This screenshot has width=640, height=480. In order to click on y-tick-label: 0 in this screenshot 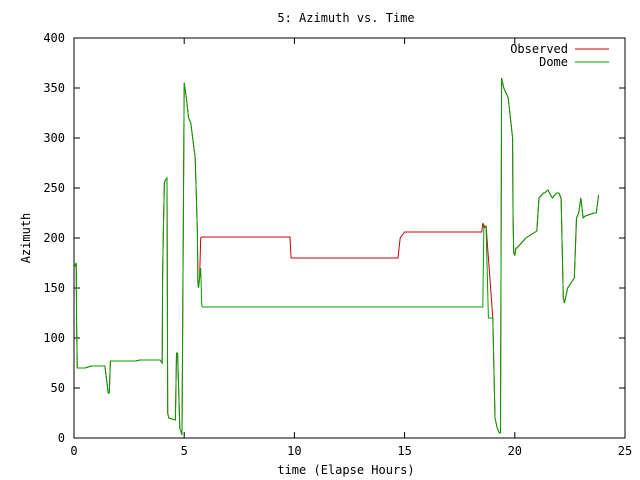, I will do `click(61, 438)`.